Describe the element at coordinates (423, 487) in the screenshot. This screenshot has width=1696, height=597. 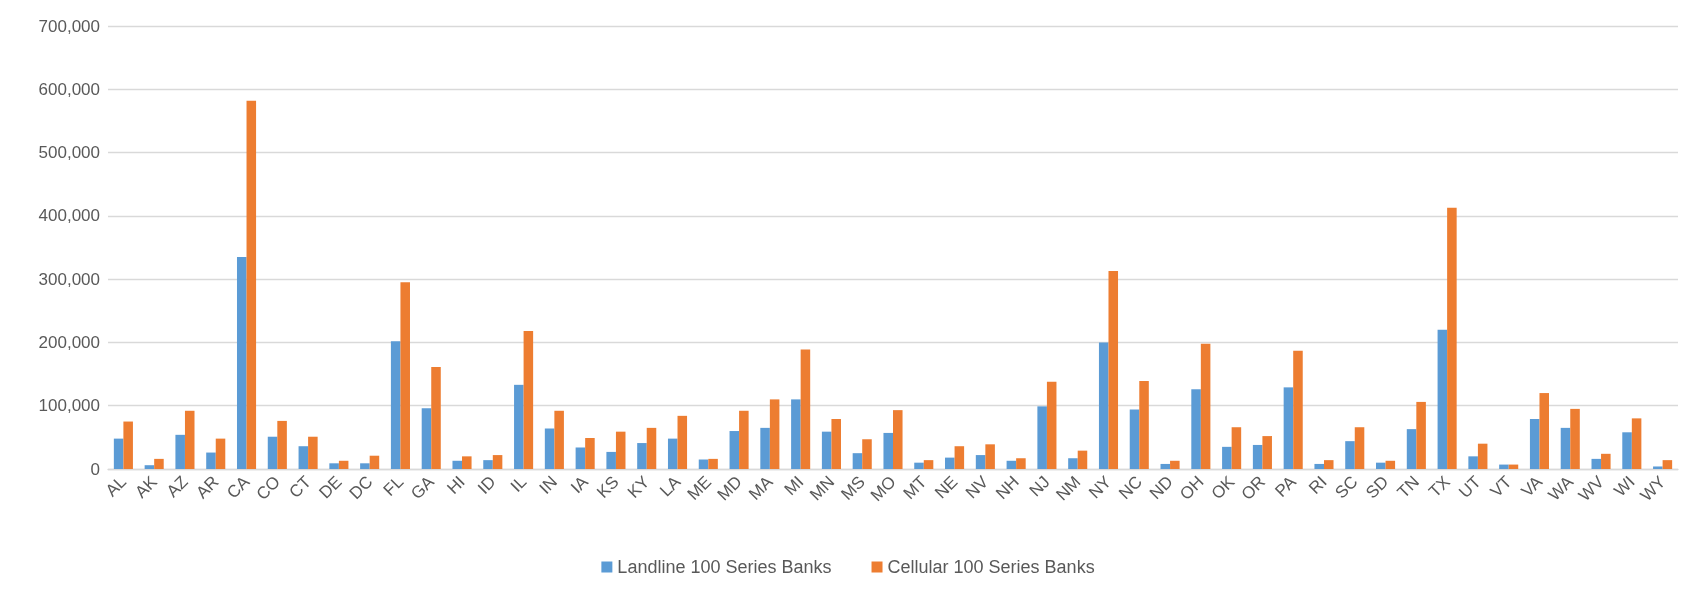
I see `x-tick-label: GA` at that location.